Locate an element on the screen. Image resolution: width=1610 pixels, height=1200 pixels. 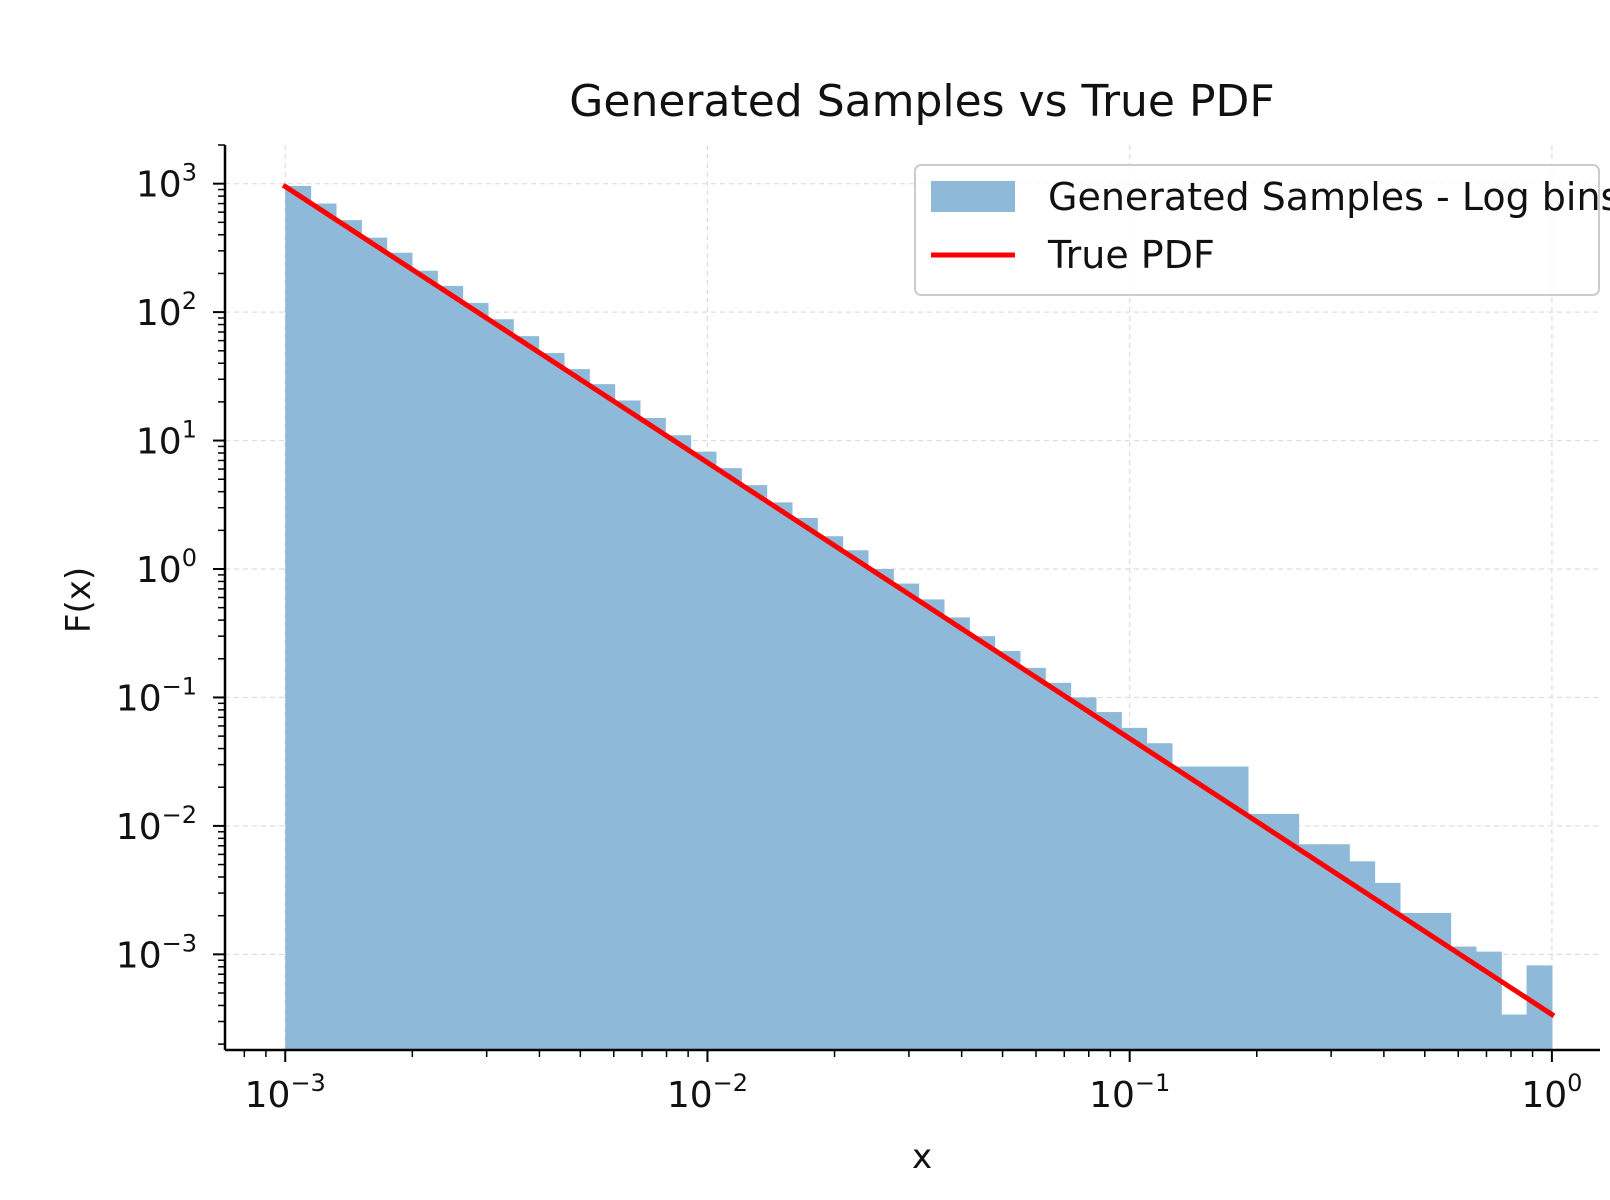
y-tick-label: 10³ is located at coordinates (166, 182).